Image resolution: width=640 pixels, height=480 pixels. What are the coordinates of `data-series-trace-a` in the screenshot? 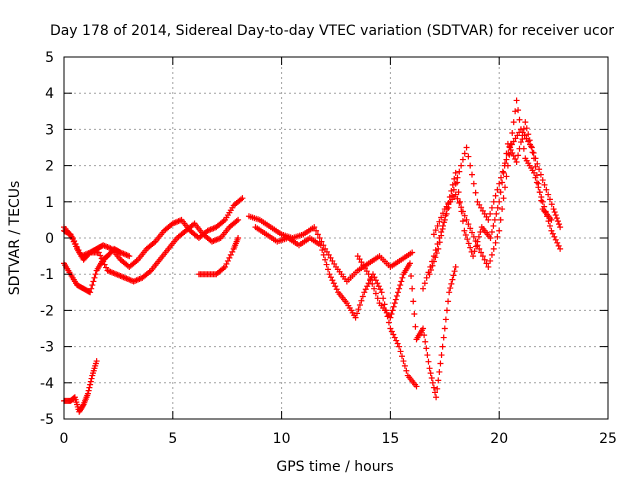 It's located at (153, 232).